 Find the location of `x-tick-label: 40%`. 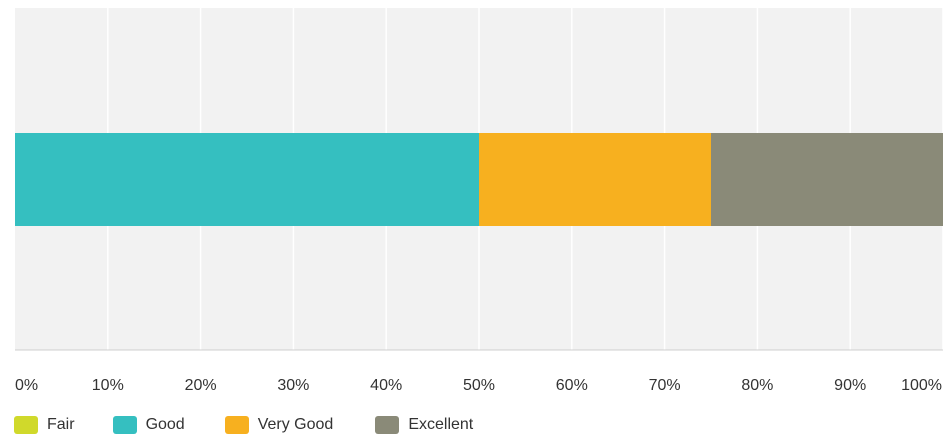

x-tick-label: 40% is located at coordinates (386, 385).